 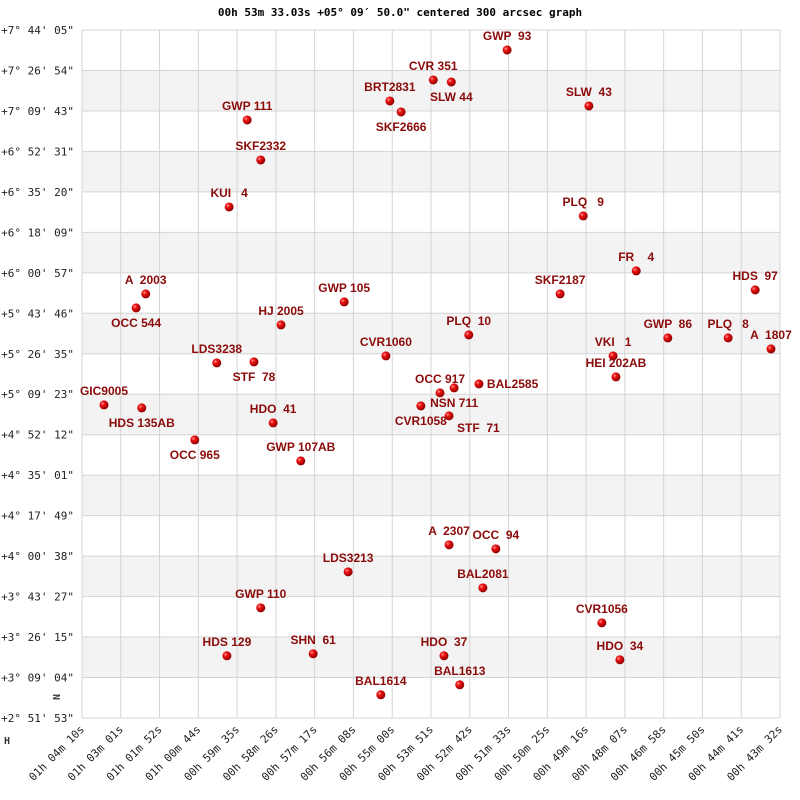 What do you see at coordinates (468, 321) in the screenshot?
I see `star-label: PLQ 10` at bounding box center [468, 321].